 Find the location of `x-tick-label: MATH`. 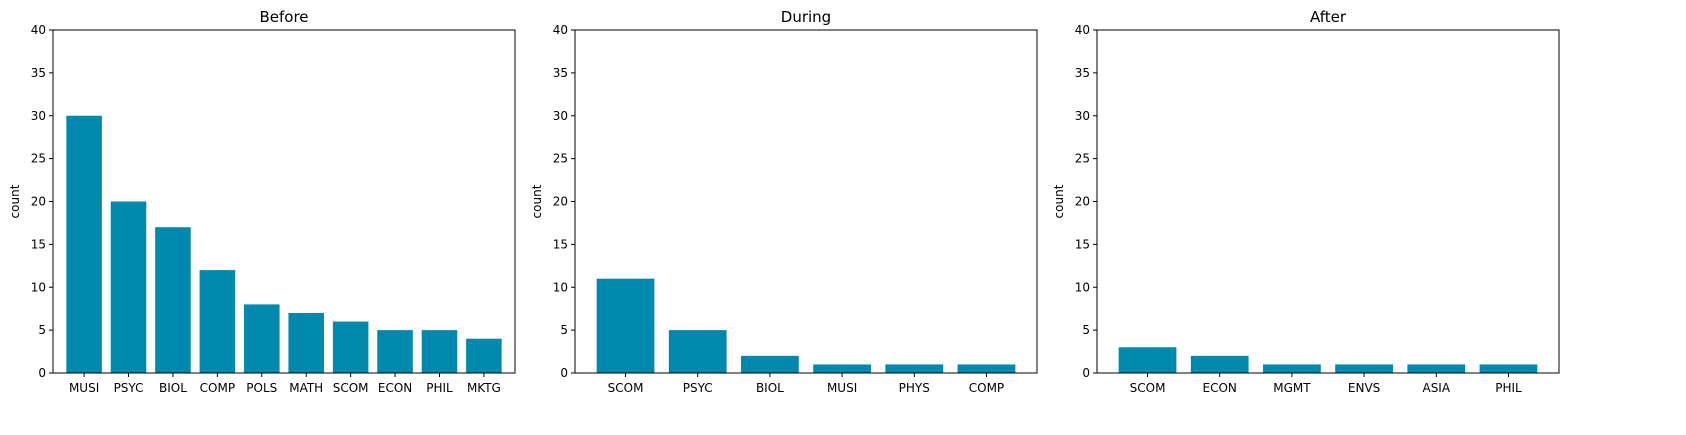

x-tick-label: MATH is located at coordinates (306, 388).